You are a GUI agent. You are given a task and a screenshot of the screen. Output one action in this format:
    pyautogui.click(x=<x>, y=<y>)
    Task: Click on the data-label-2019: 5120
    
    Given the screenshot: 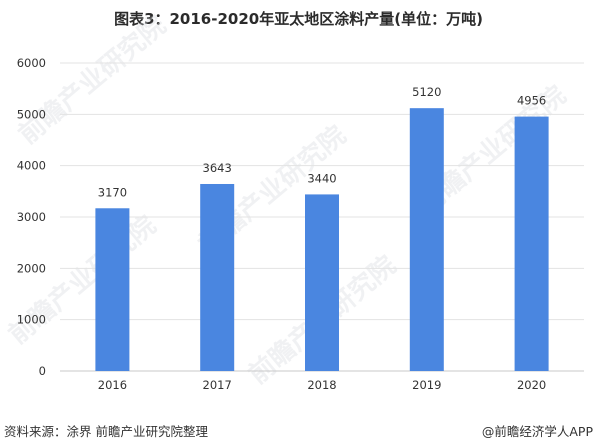 What is the action you would take?
    pyautogui.click(x=426, y=92)
    